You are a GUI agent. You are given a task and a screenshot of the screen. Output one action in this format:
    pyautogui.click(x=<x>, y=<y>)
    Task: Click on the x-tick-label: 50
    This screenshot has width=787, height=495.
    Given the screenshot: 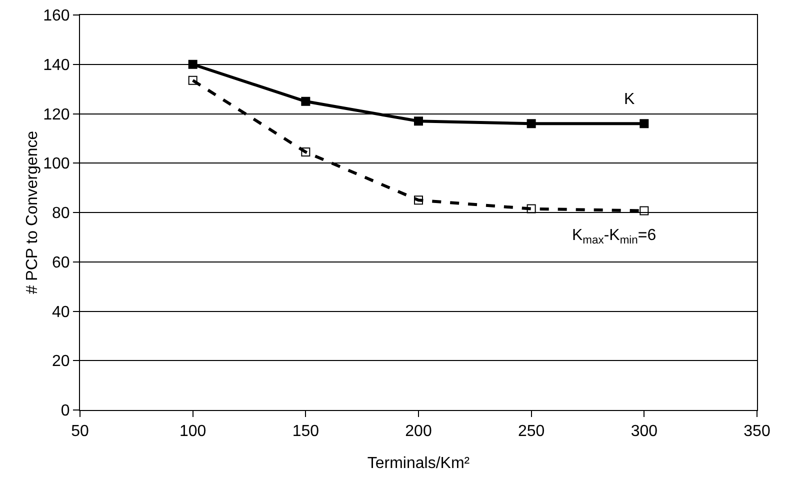 What is the action you would take?
    pyautogui.click(x=80, y=431)
    